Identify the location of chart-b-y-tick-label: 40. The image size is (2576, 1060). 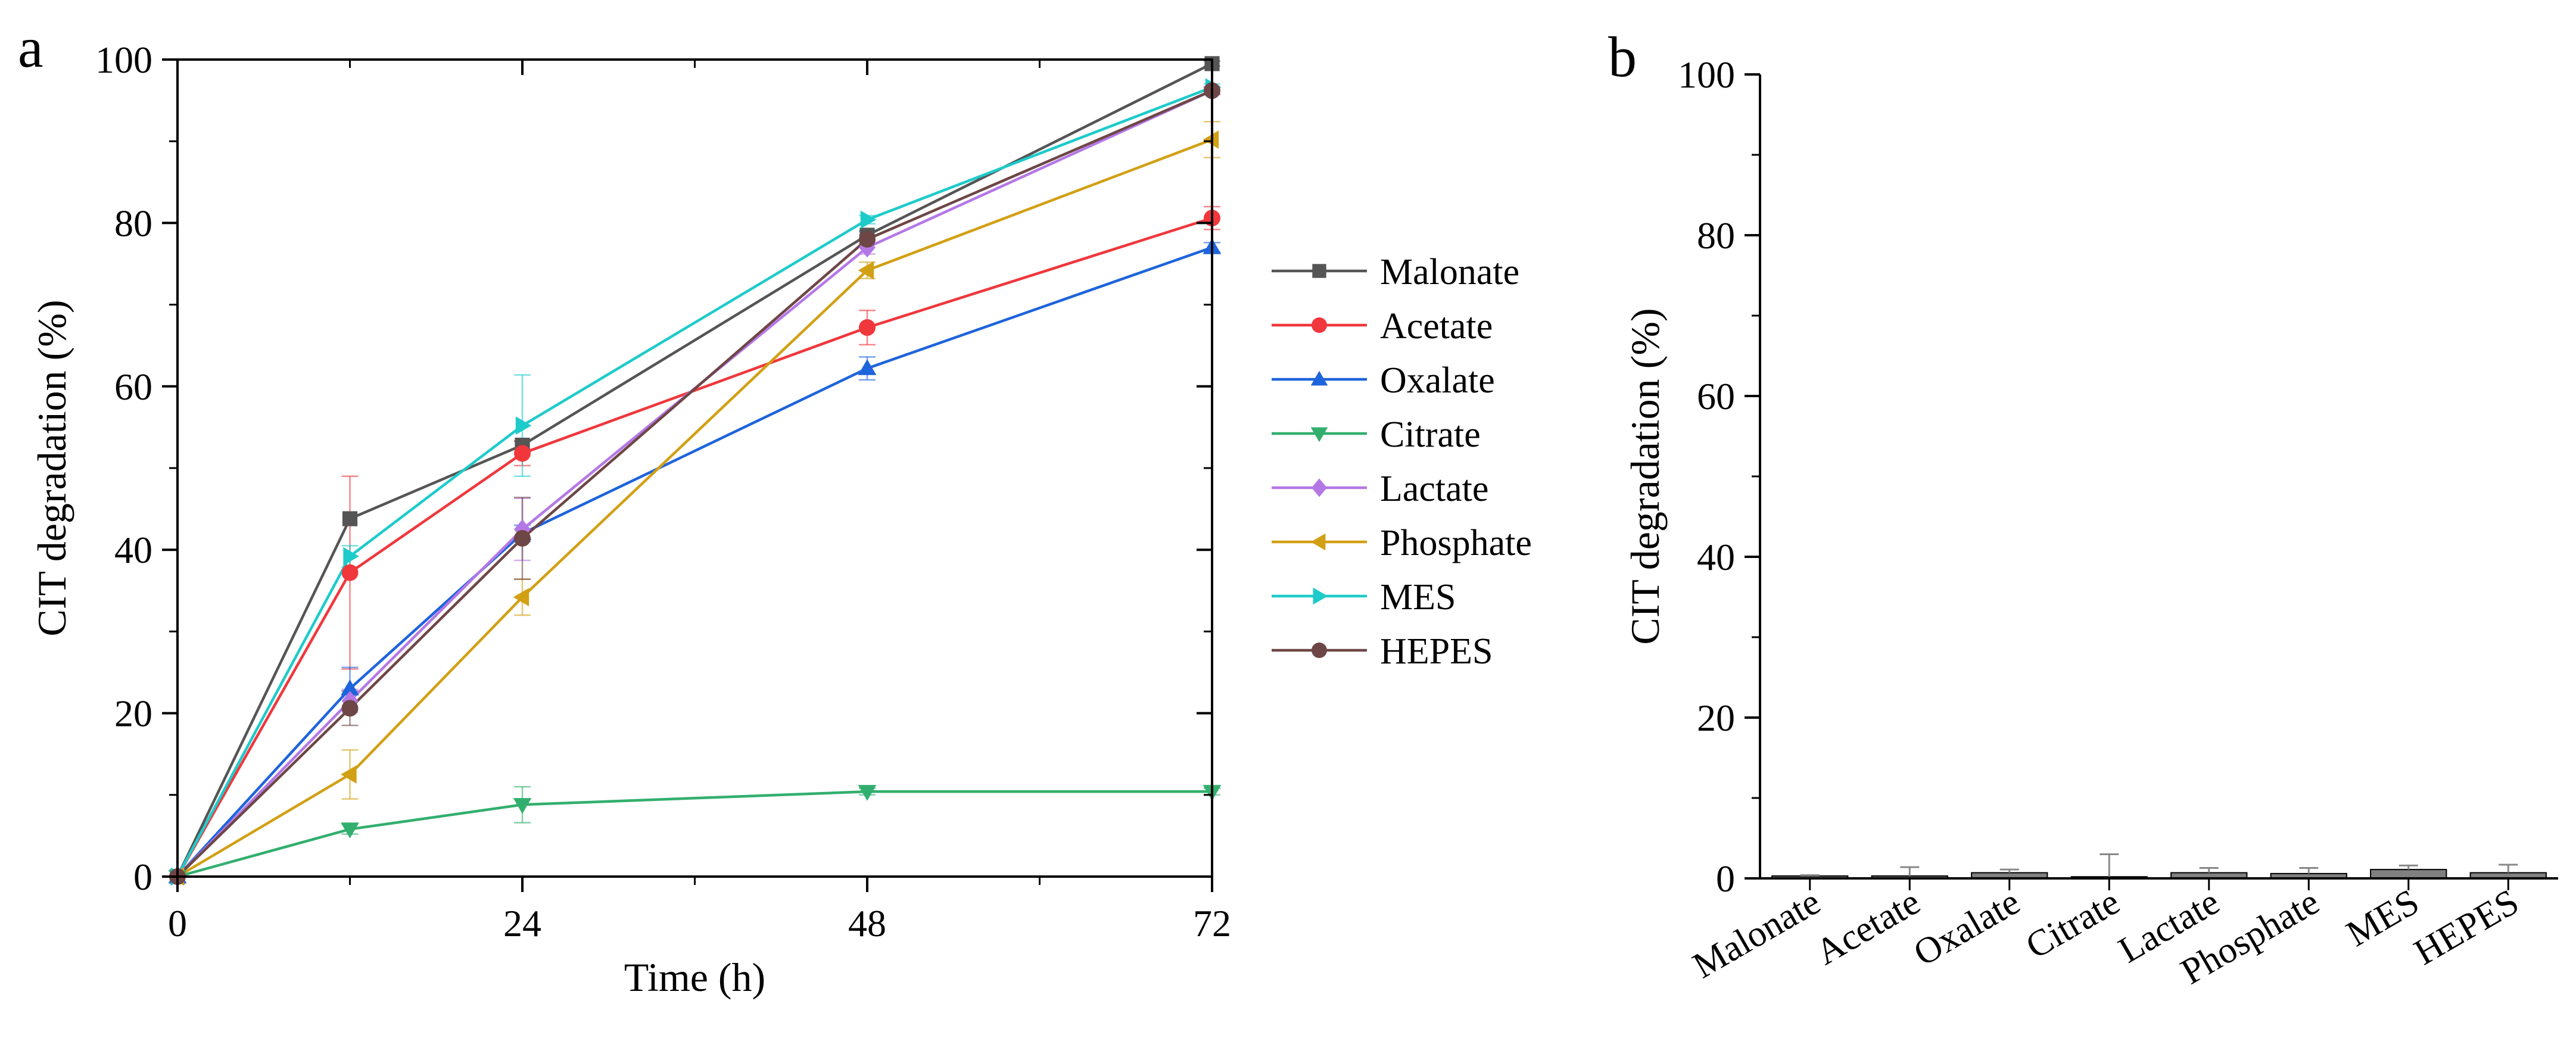
(1716, 557).